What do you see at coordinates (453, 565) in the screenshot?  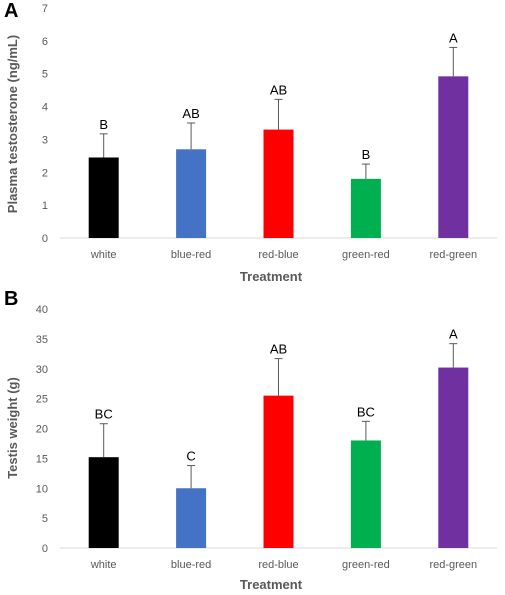 I see `panel-b-category-label: red-green` at bounding box center [453, 565].